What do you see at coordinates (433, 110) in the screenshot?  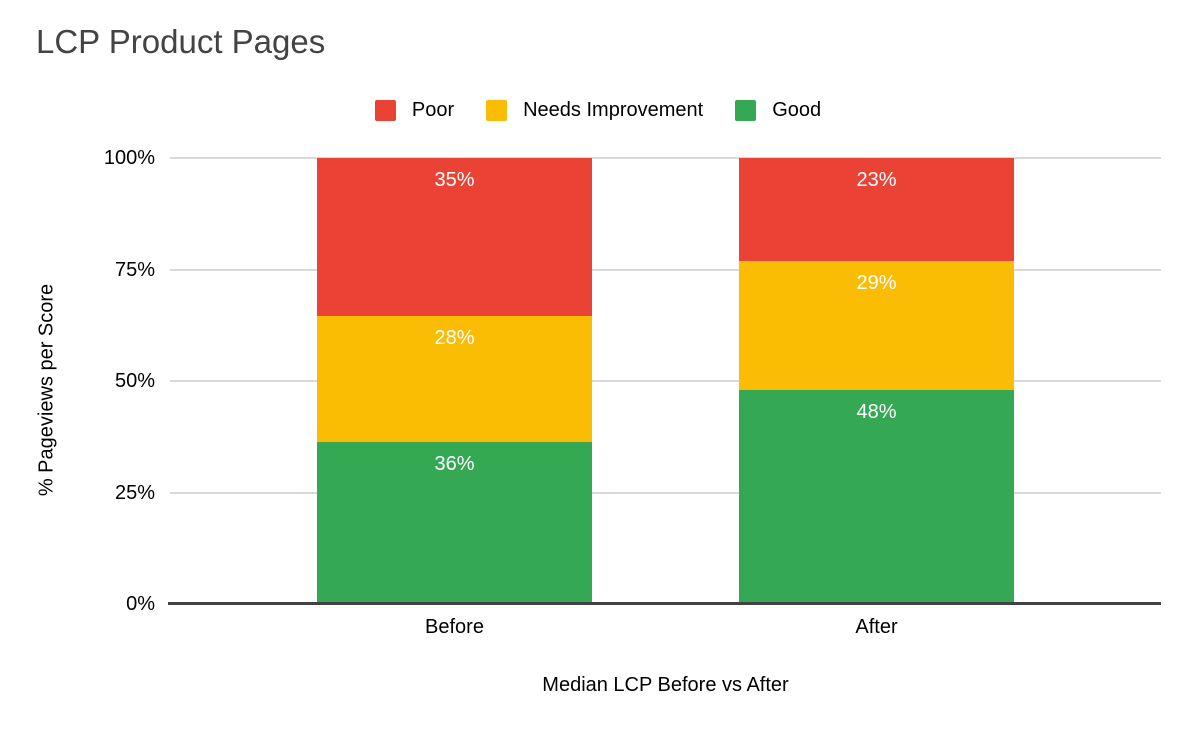 I see `legend-label: Poor` at bounding box center [433, 110].